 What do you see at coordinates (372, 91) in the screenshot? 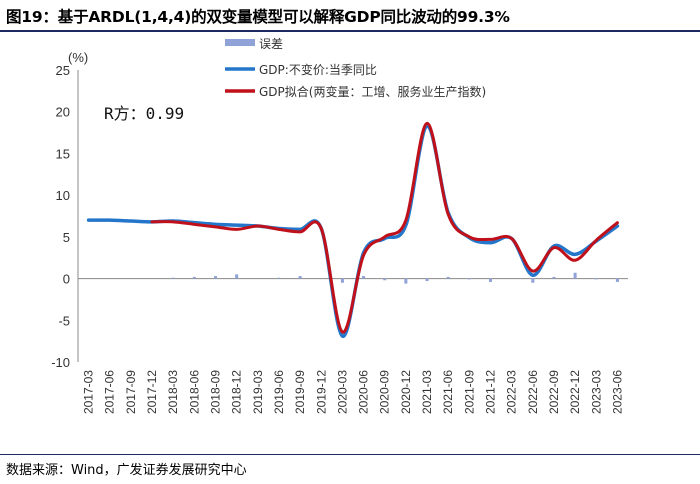
I see `legend-label: GDP拟合(两变量：工增、服务业生产指数)` at bounding box center [372, 91].